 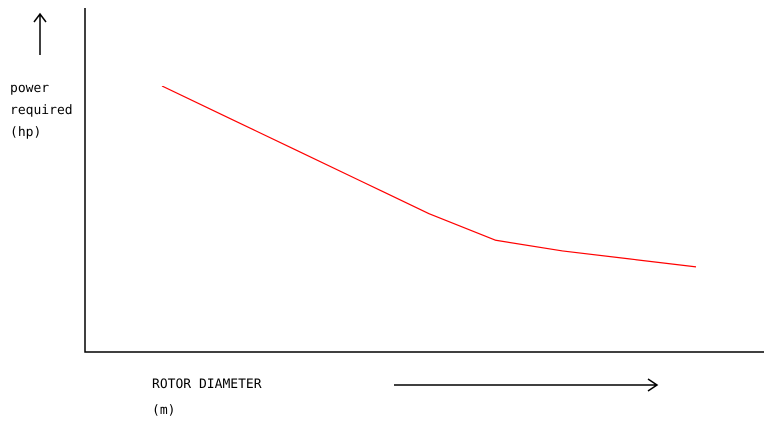 What do you see at coordinates (207, 398) in the screenshot?
I see `x-axis-title: ROTOR DIAMETER (m)` at bounding box center [207, 398].